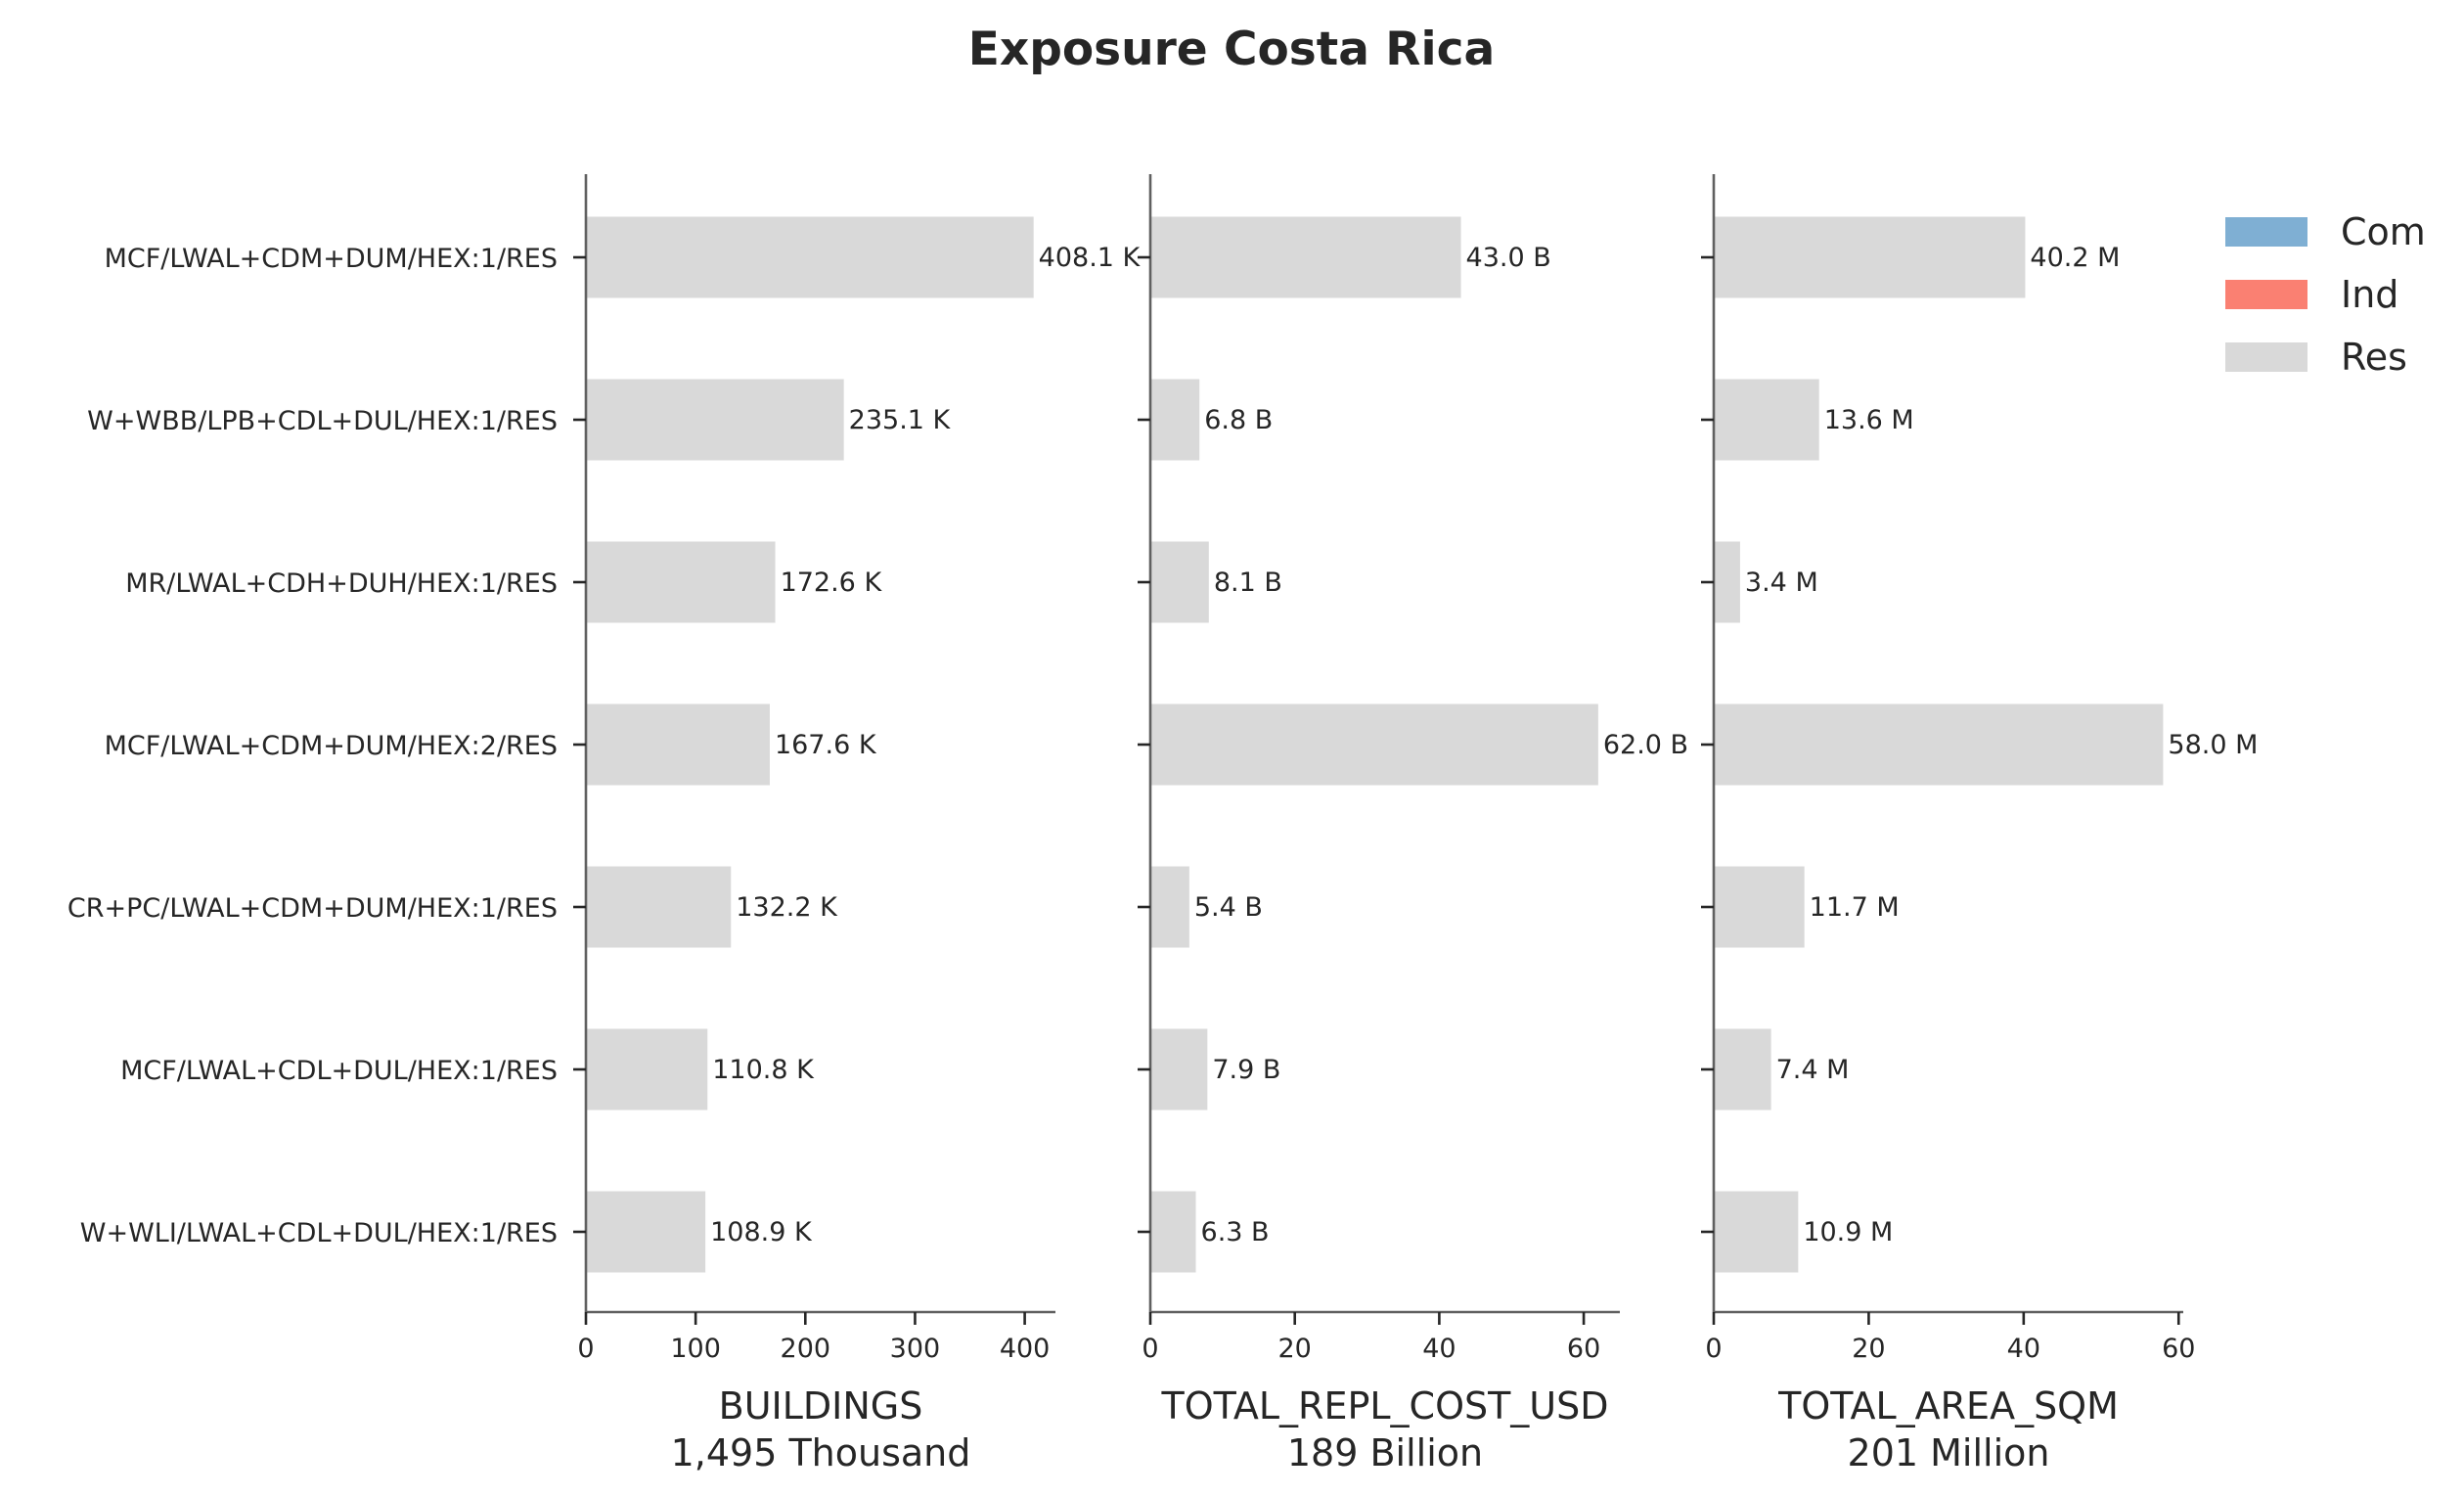  What do you see at coordinates (821, 1406) in the screenshot?
I see `x-axis-title: BUILDINGS` at bounding box center [821, 1406].